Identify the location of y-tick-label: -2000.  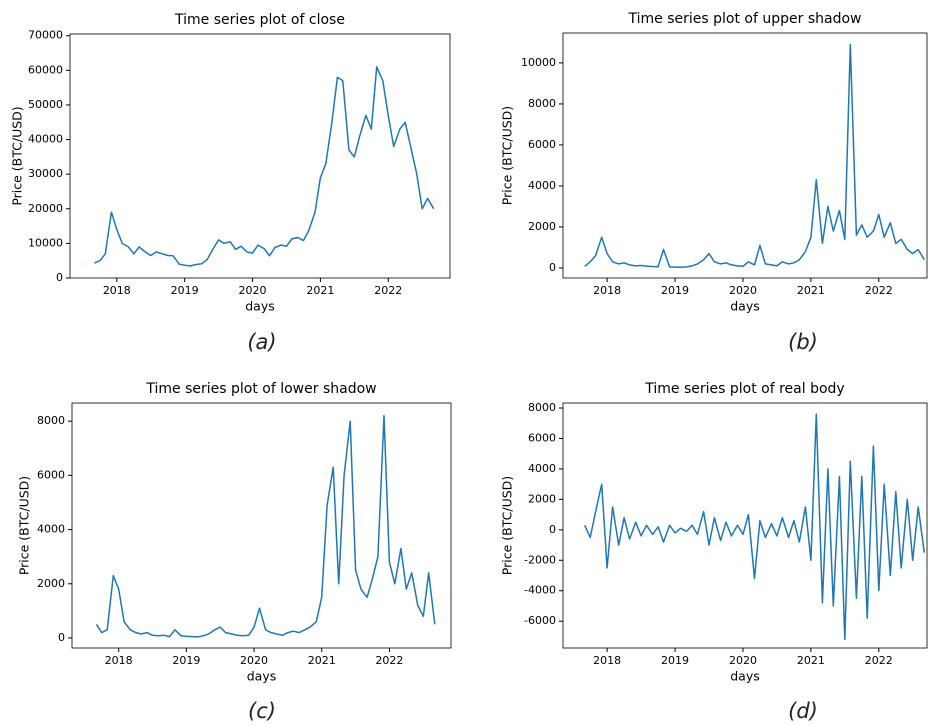
(540, 559).